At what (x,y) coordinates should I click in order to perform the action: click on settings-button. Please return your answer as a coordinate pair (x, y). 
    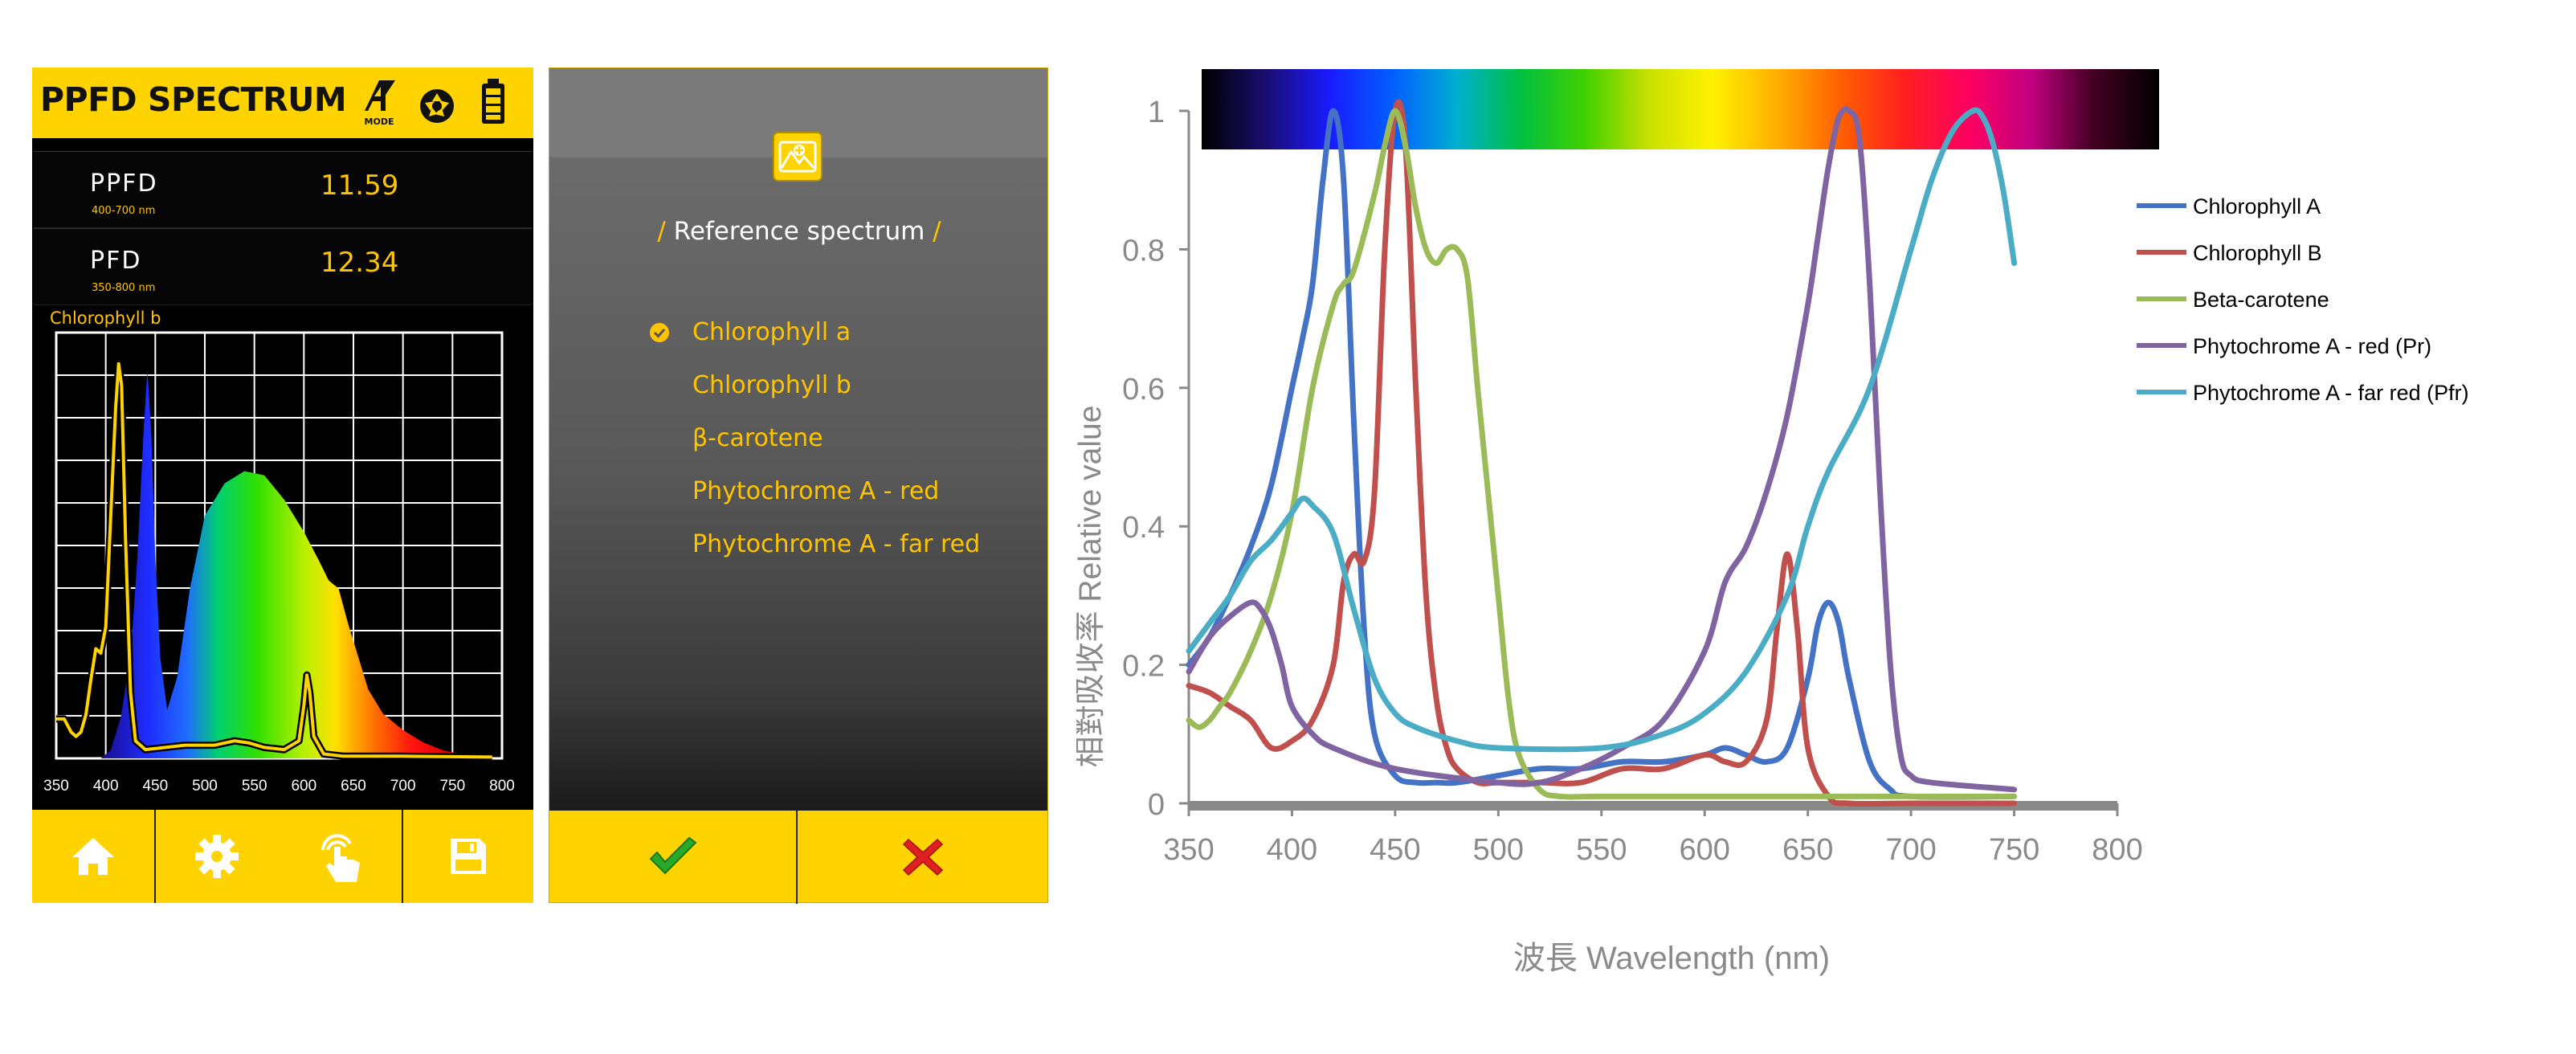
    Looking at the image, I should click on (217, 857).